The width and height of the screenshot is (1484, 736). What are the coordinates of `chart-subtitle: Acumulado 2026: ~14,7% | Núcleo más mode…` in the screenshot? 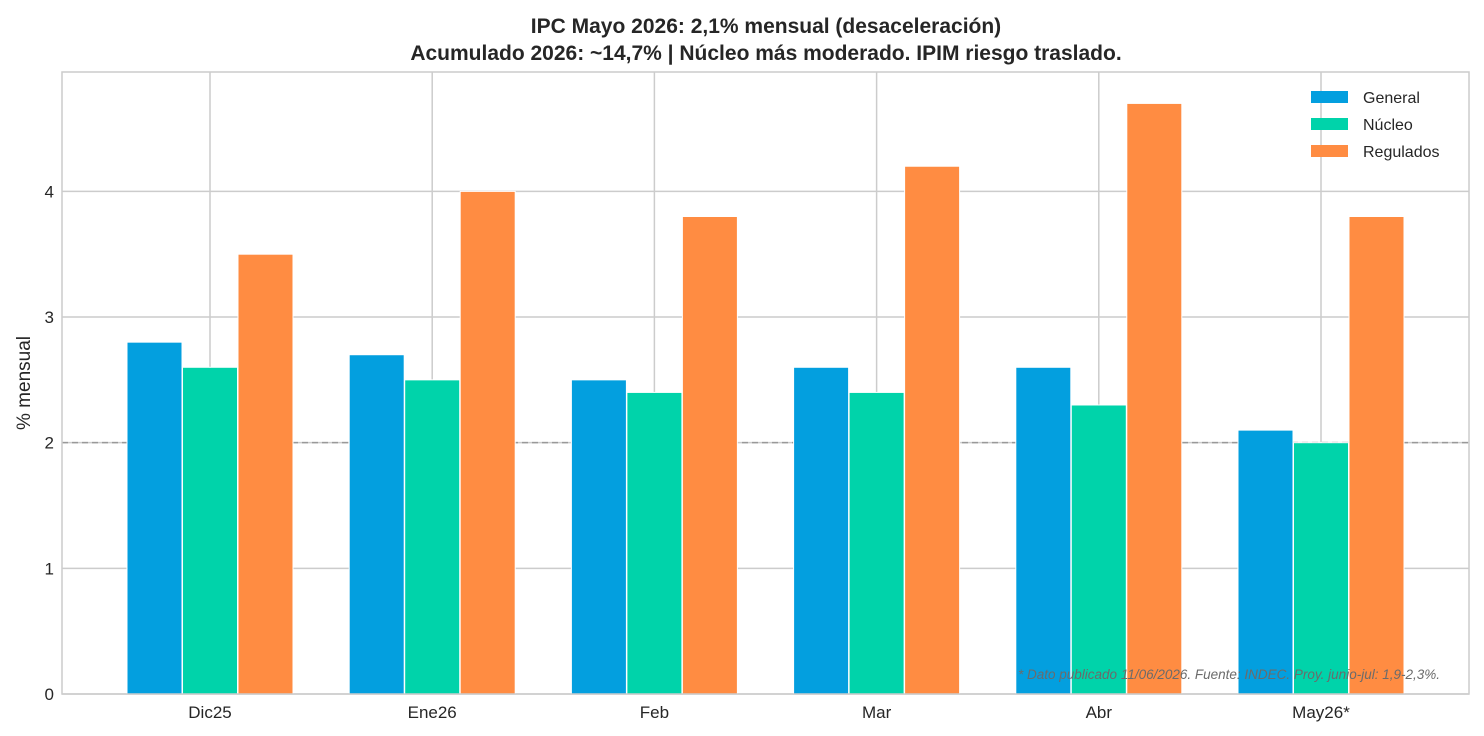 It's located at (765, 53).